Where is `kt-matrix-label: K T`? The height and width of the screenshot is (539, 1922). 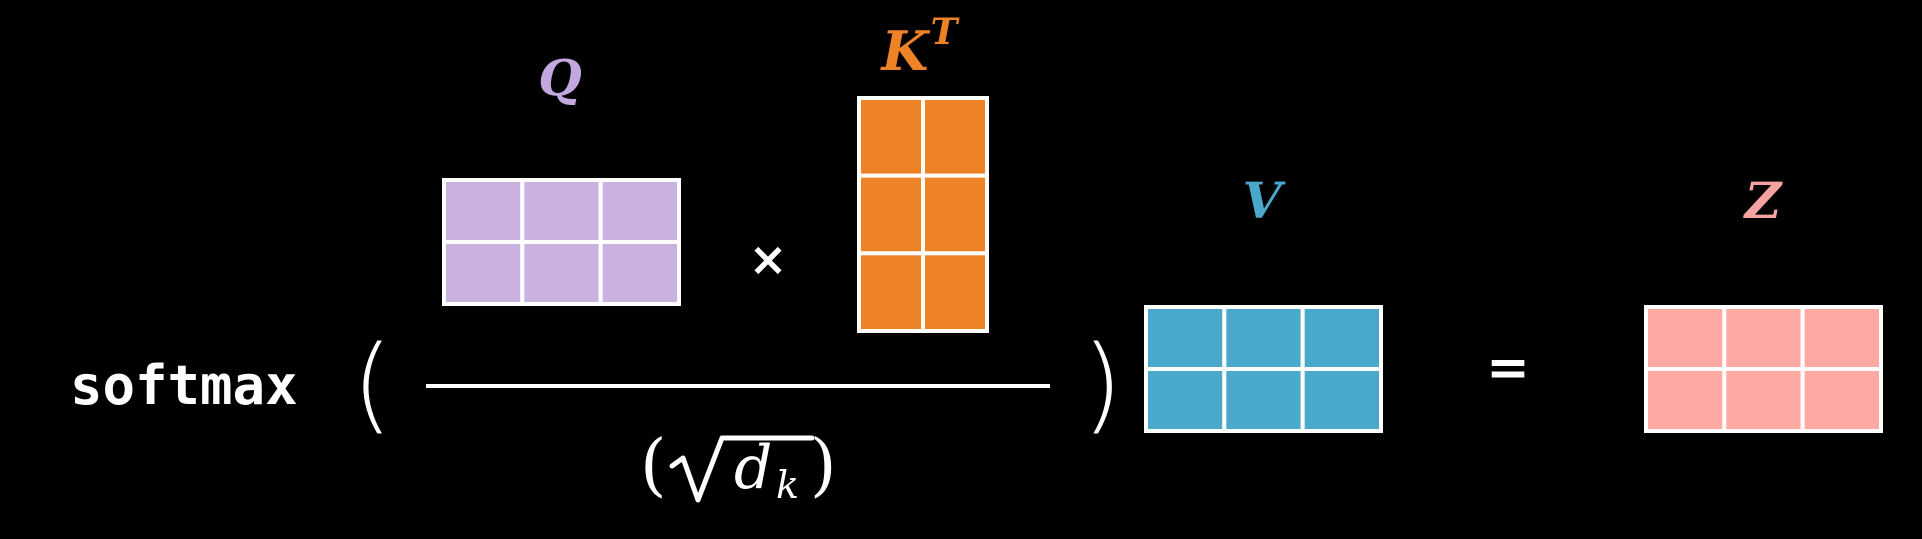 kt-matrix-label: K T is located at coordinates (920, 47).